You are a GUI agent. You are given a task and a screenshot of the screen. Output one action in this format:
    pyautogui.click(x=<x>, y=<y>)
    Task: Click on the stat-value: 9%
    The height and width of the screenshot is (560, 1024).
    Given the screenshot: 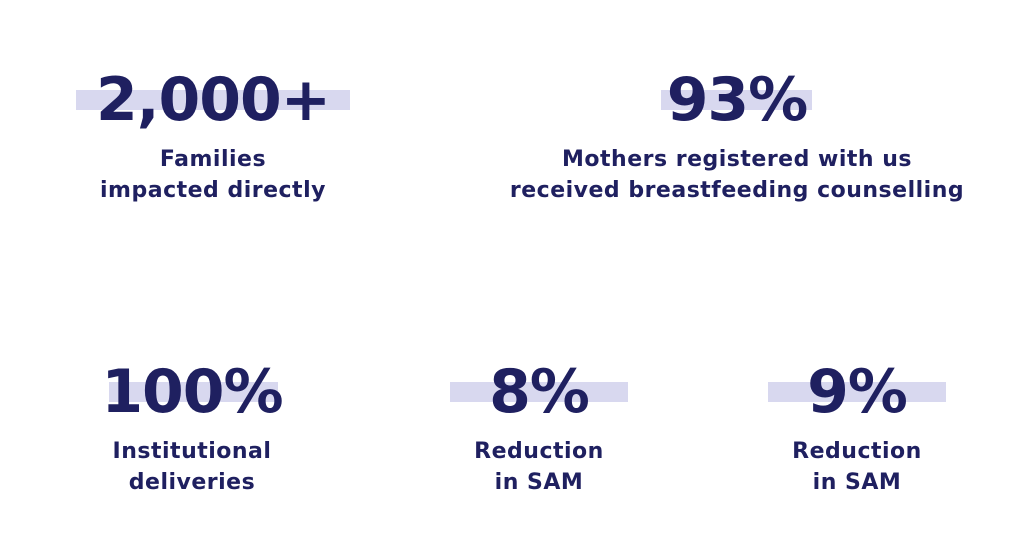 What is the action you would take?
    pyautogui.click(x=857, y=392)
    